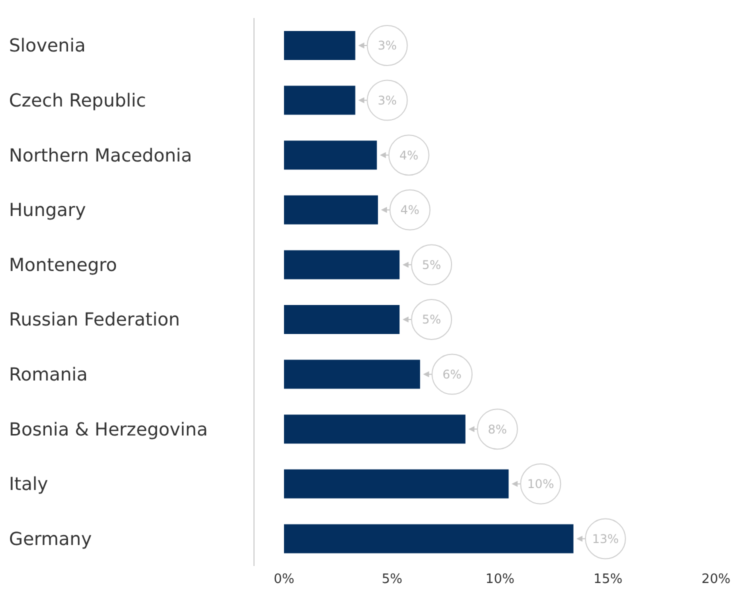  Describe the element at coordinates (50, 539) in the screenshot. I see `y-tick-label: Germany` at that location.